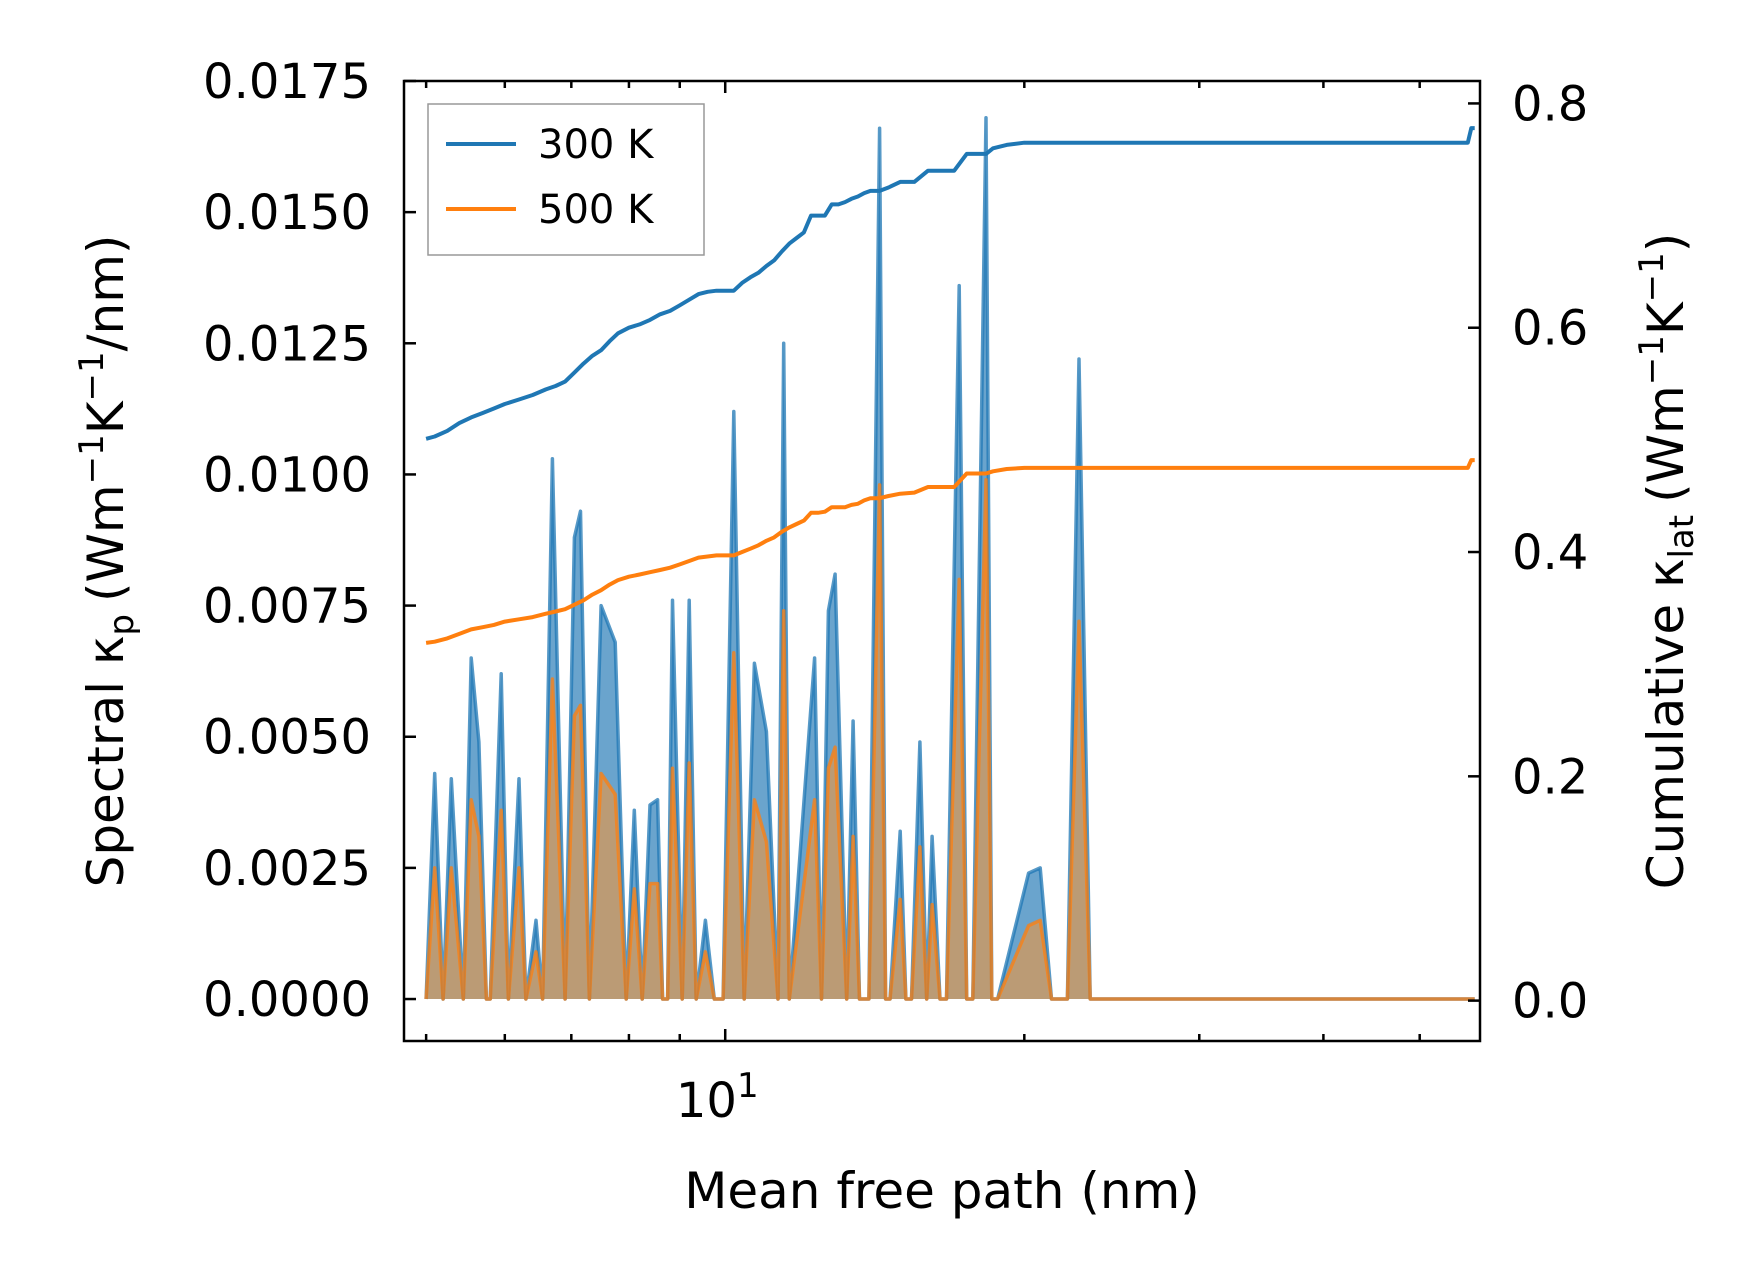 This screenshot has width=1753, height=1272. Describe the element at coordinates (287, 738) in the screenshot. I see `left-tick-label: 0.0050` at that location.